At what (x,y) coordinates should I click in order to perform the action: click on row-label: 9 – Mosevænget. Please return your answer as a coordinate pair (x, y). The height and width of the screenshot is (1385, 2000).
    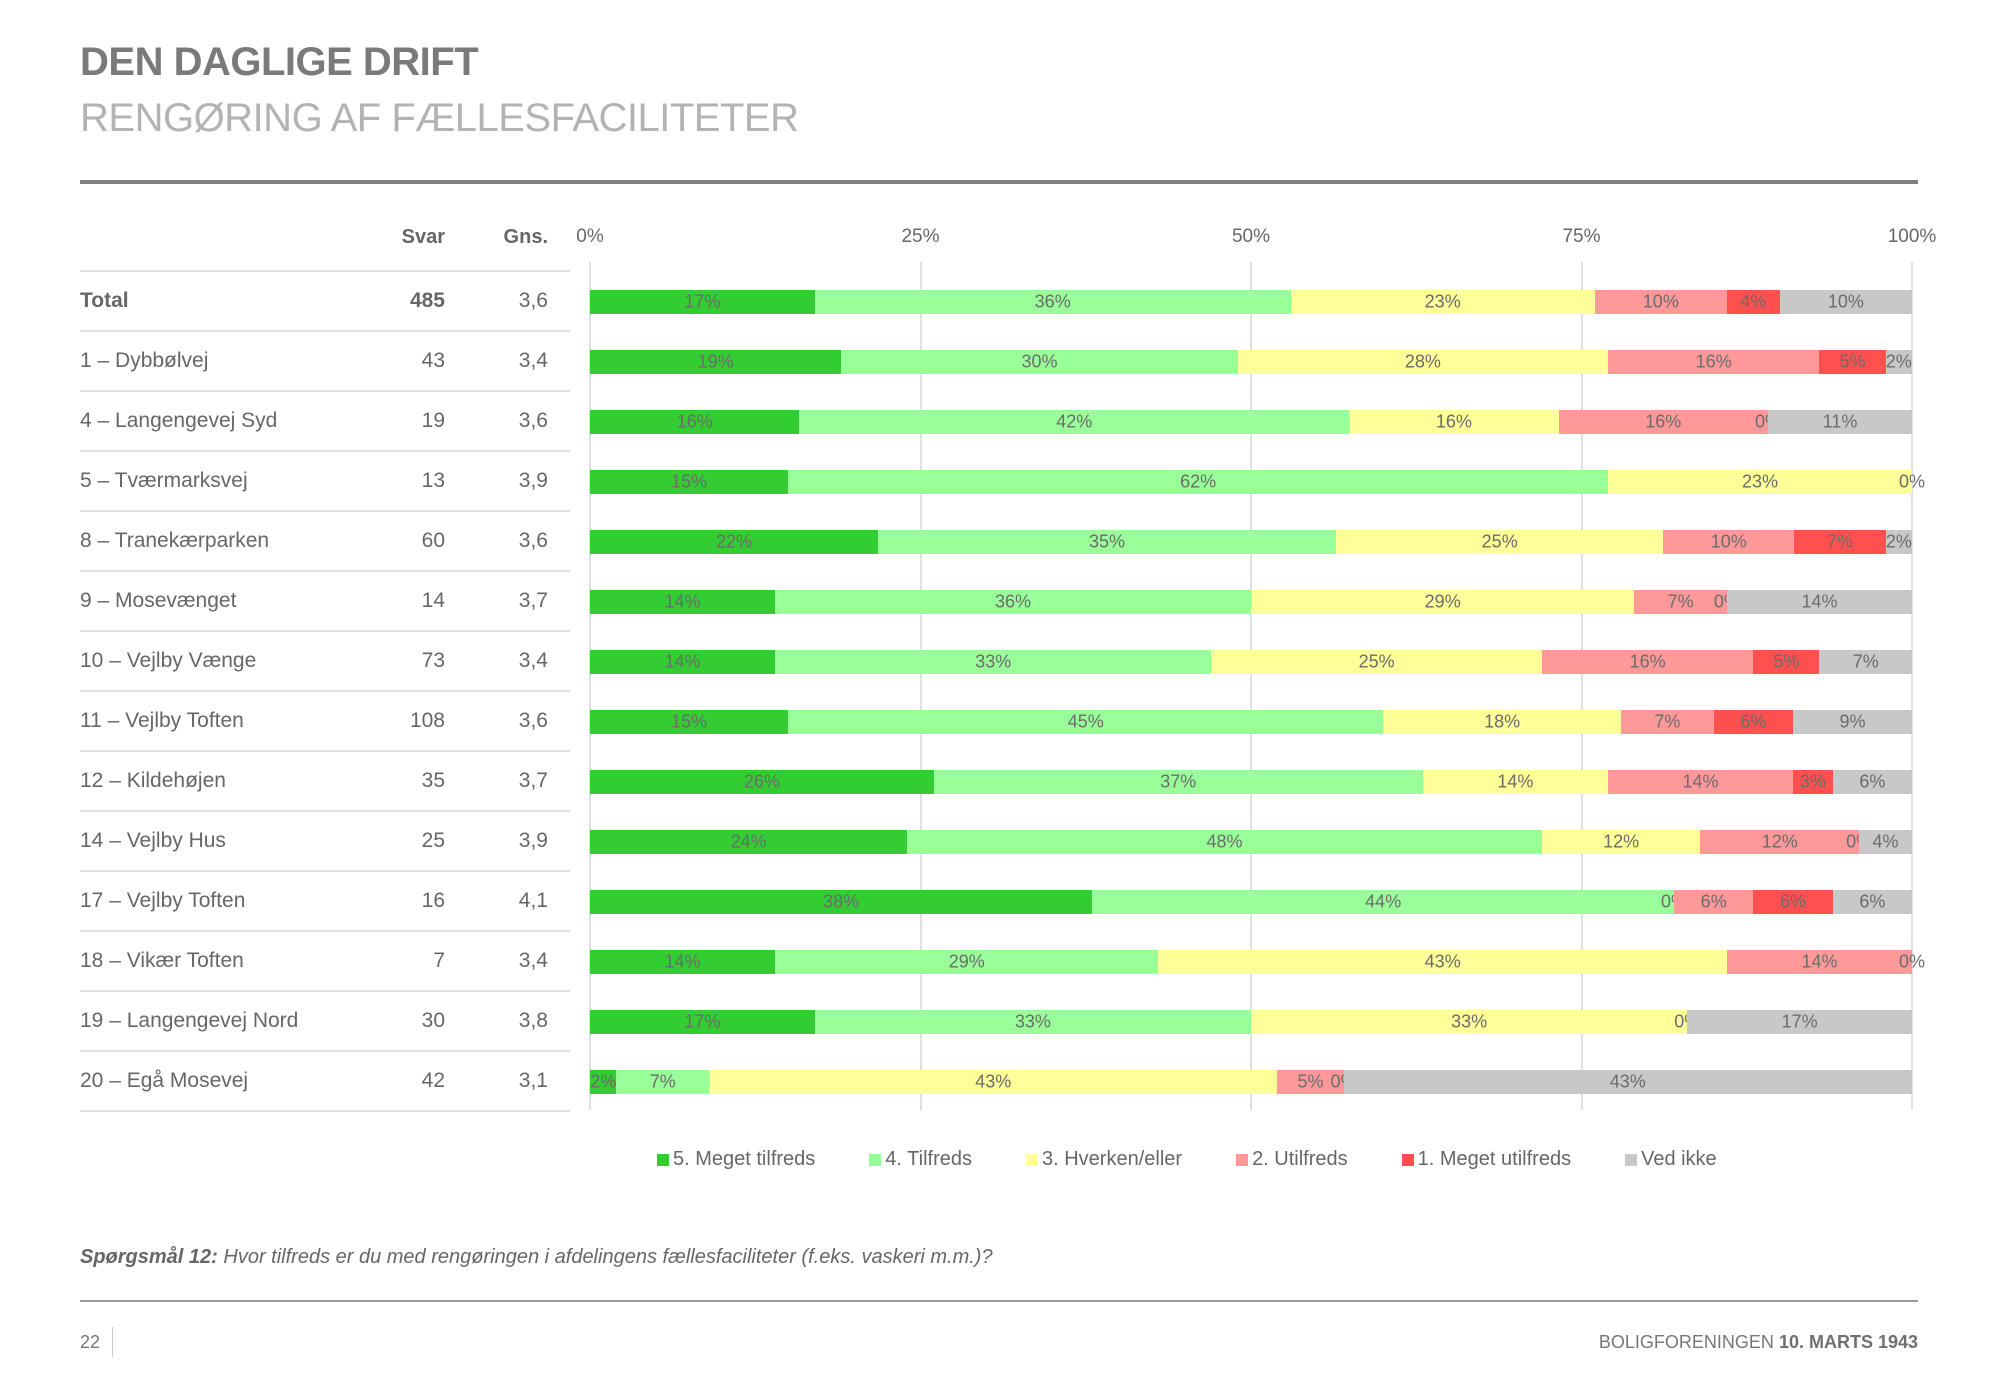
    Looking at the image, I should click on (158, 600).